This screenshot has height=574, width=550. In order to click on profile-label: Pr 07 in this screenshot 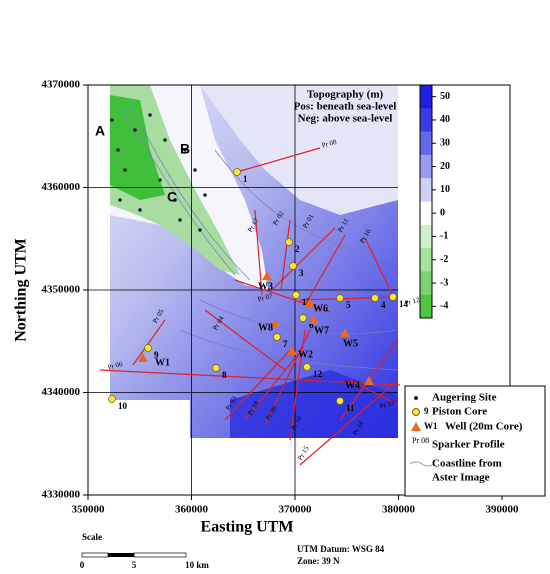, I will do `click(265, 298)`.